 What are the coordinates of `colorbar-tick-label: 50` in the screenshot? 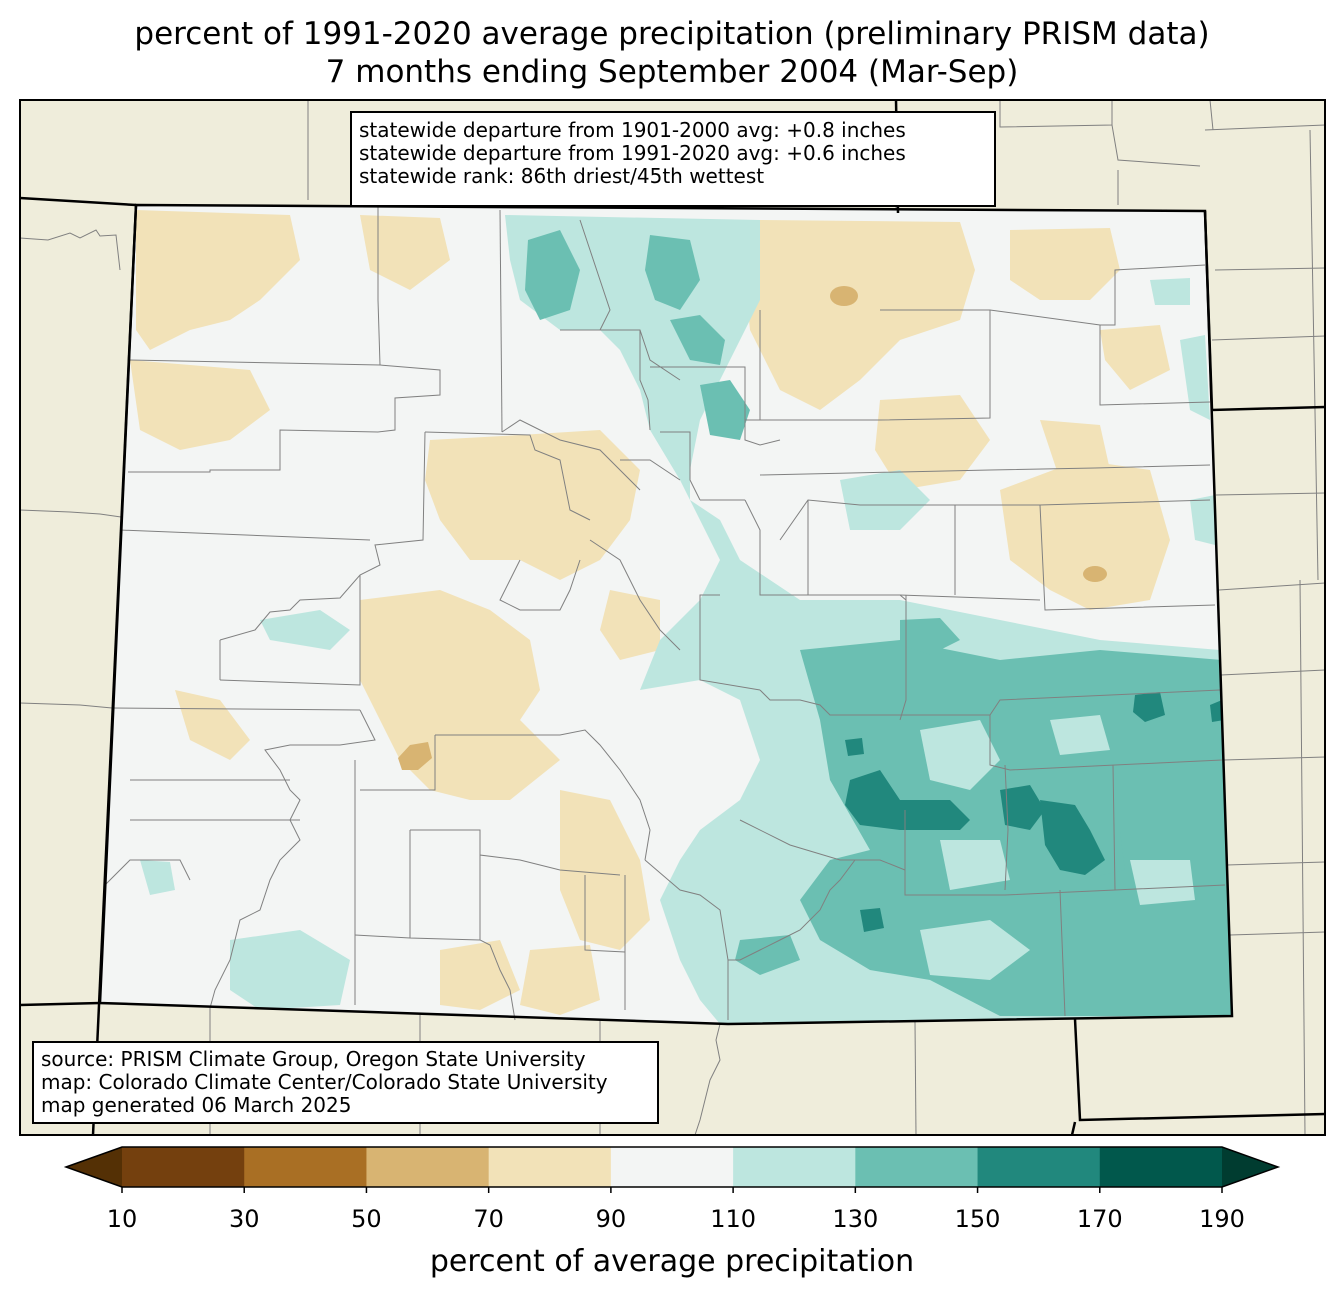 It's located at (366, 1219).